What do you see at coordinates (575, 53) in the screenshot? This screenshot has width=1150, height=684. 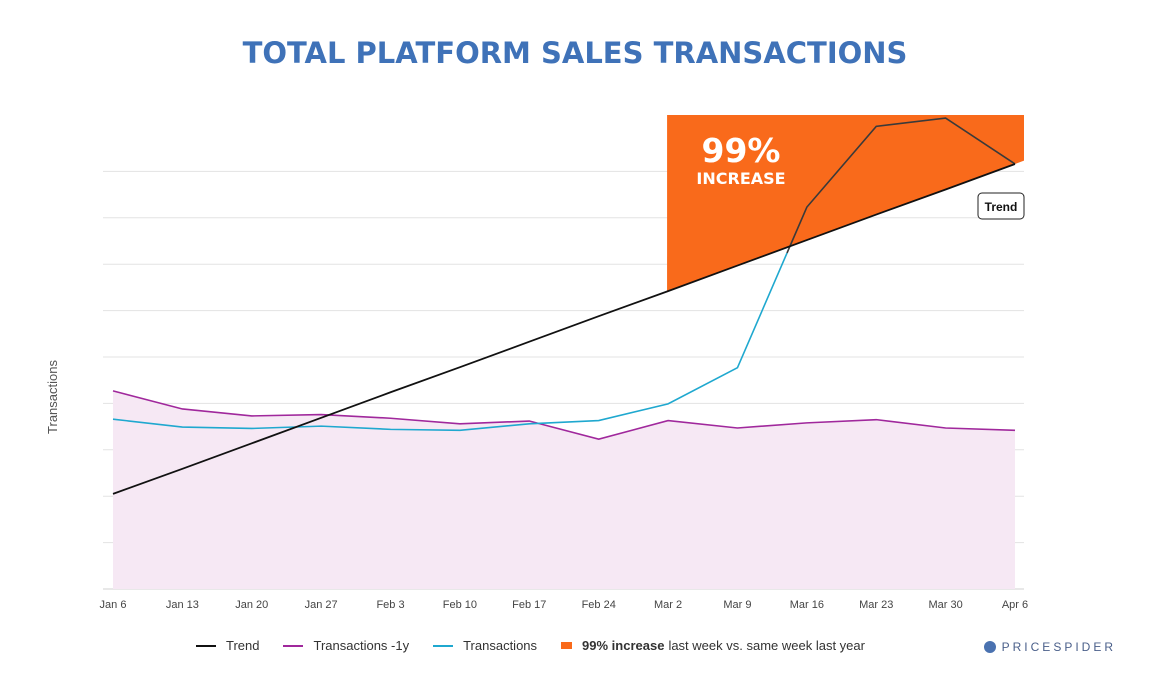 I see `chart-title: TOTAL PLATFORM SALES TRANSACTIONS` at bounding box center [575, 53].